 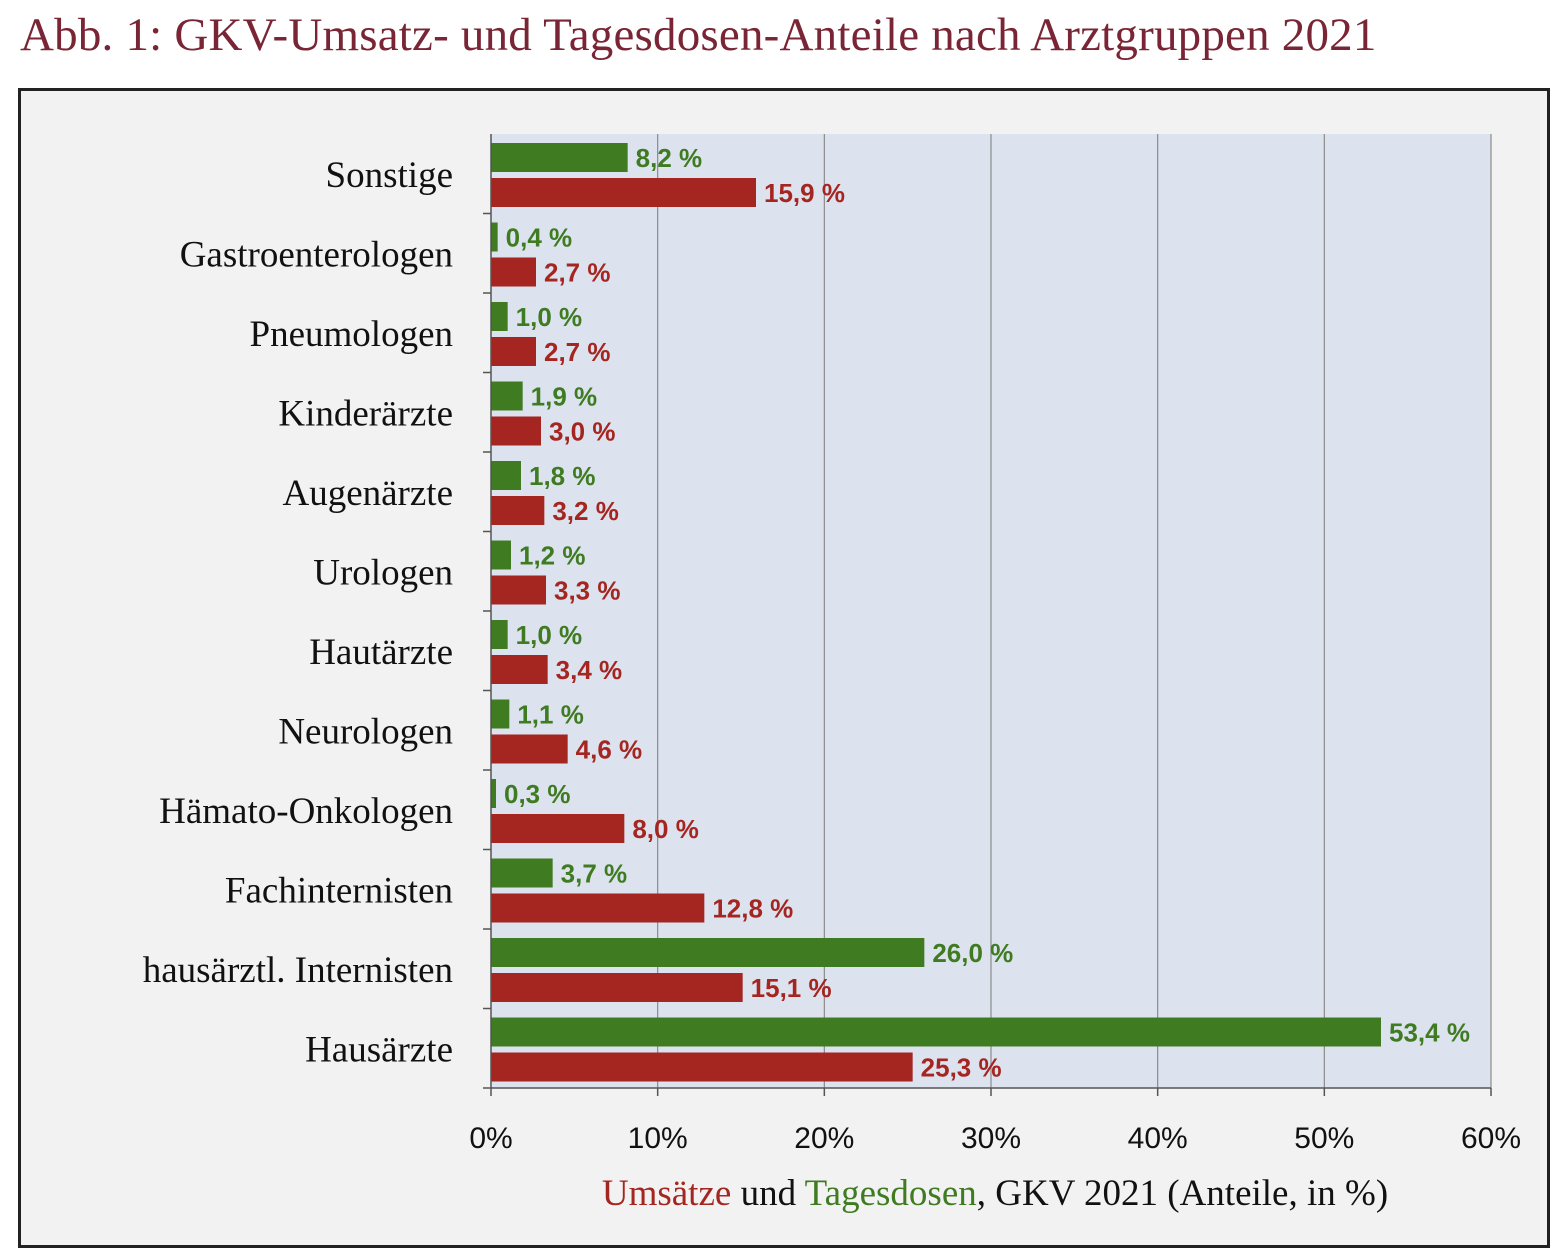 What do you see at coordinates (804, 193) in the screenshot?
I see `data-label: 15,9 %` at bounding box center [804, 193].